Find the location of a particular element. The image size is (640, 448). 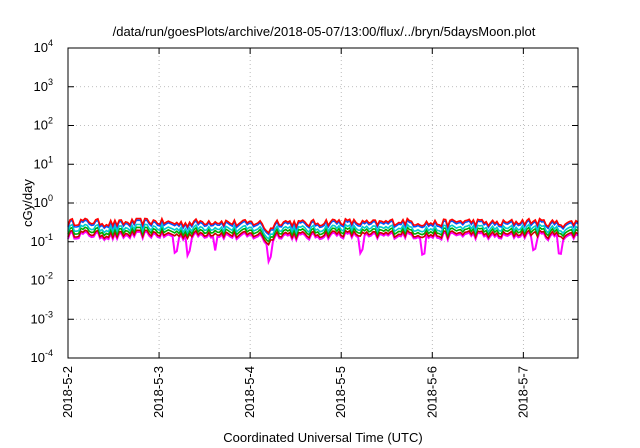

x-tick-label: 2018-5-5 is located at coordinates (340, 392).